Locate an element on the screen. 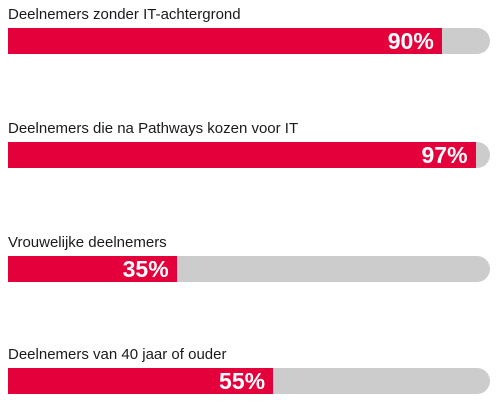  bar-fill: 35% is located at coordinates (92, 269).